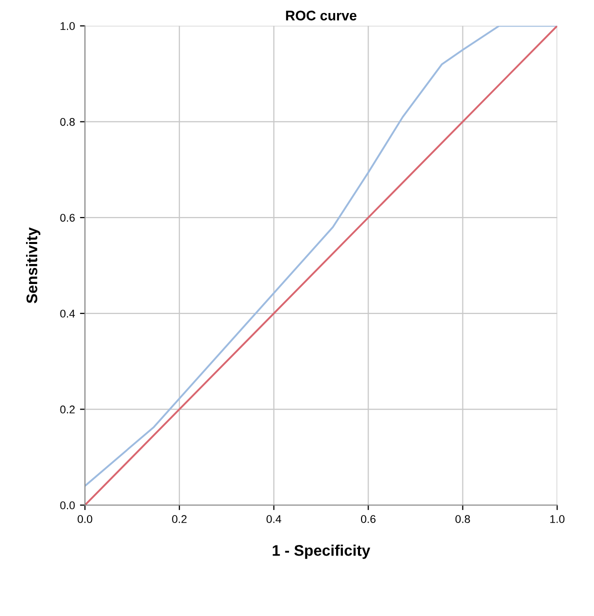 The image size is (594, 616). What do you see at coordinates (321, 15) in the screenshot?
I see `chart-title: ROC curve` at bounding box center [321, 15].